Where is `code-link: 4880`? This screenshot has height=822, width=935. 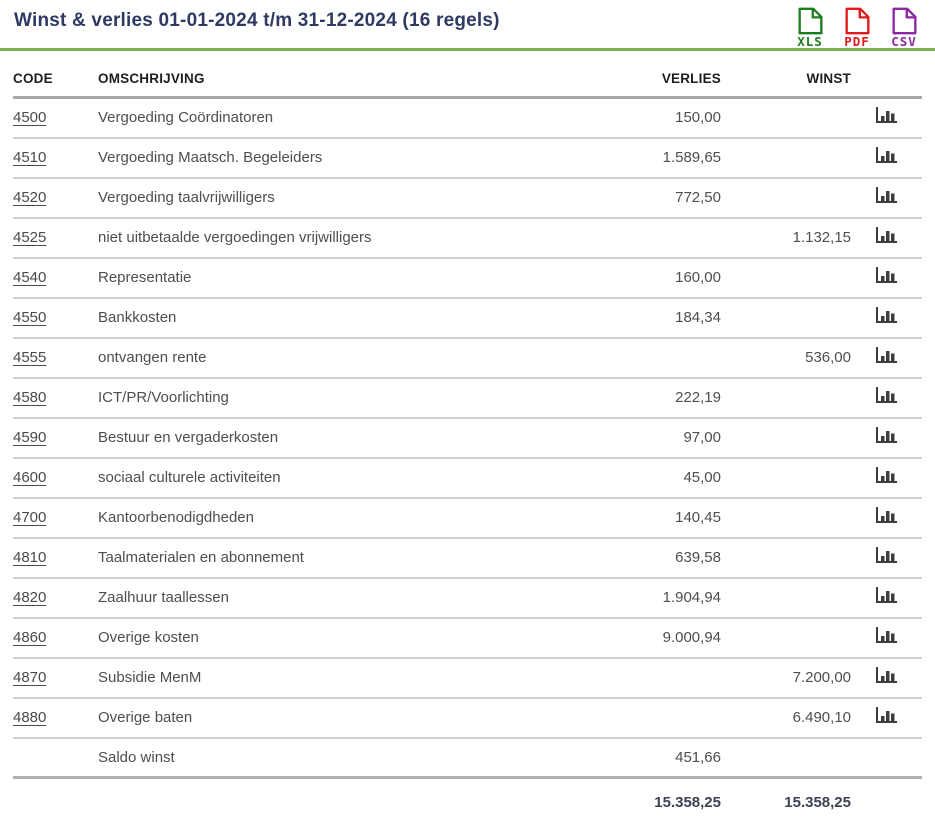
code-link: 4880 is located at coordinates (30, 717).